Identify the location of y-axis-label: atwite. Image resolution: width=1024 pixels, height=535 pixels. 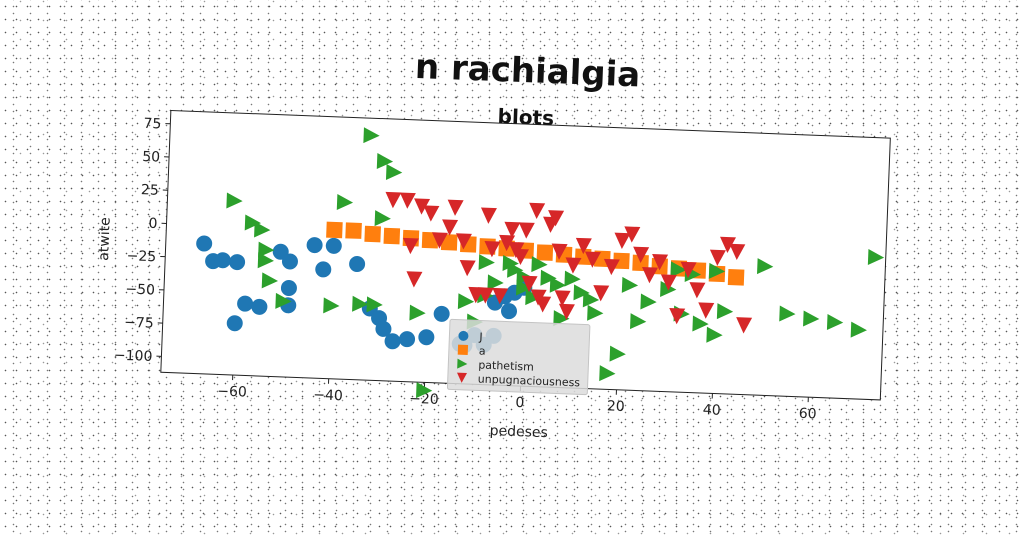
(105, 239).